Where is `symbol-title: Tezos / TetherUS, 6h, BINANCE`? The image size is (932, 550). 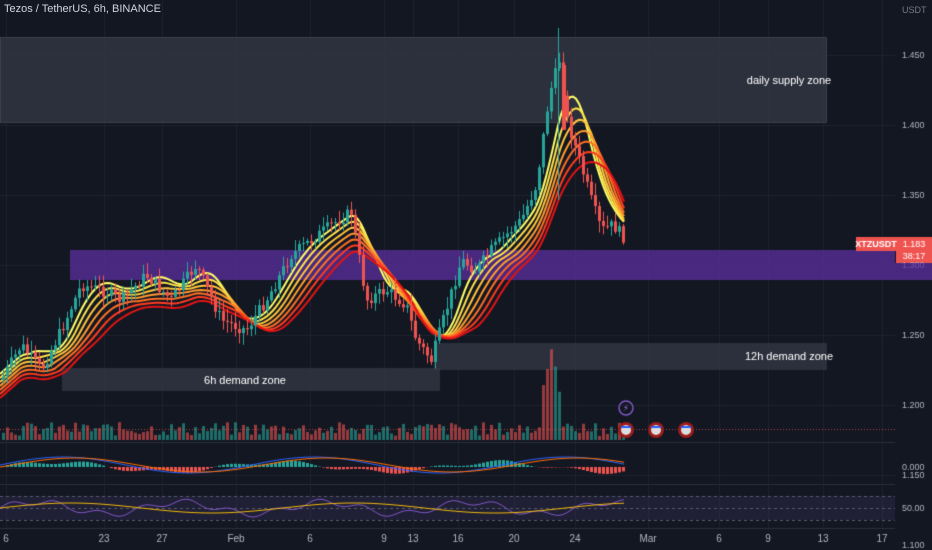
symbol-title: Tezos / TetherUS, 6h, BINANCE is located at coordinates (82, 9).